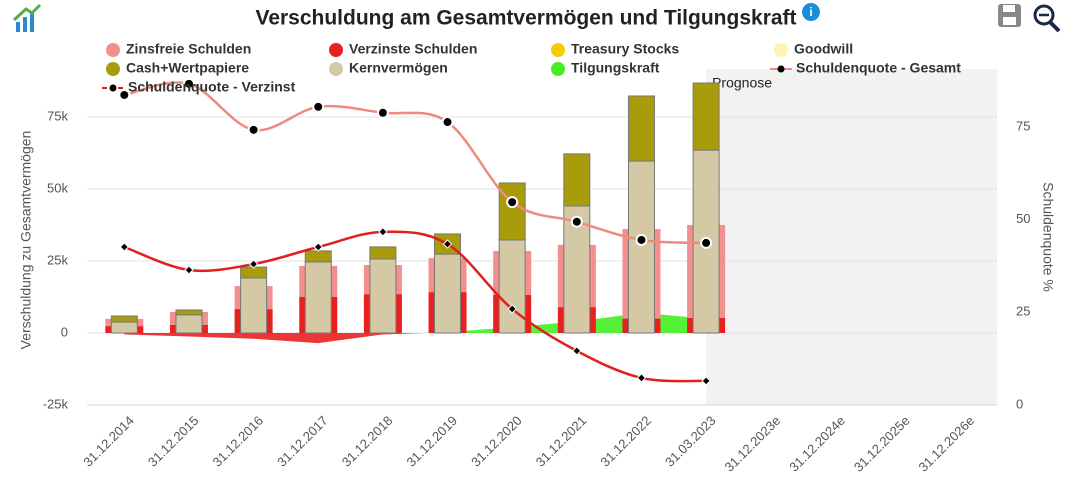 This screenshot has height=503, width=1065. I want to click on forecast-label: Prognose, so click(742, 83).